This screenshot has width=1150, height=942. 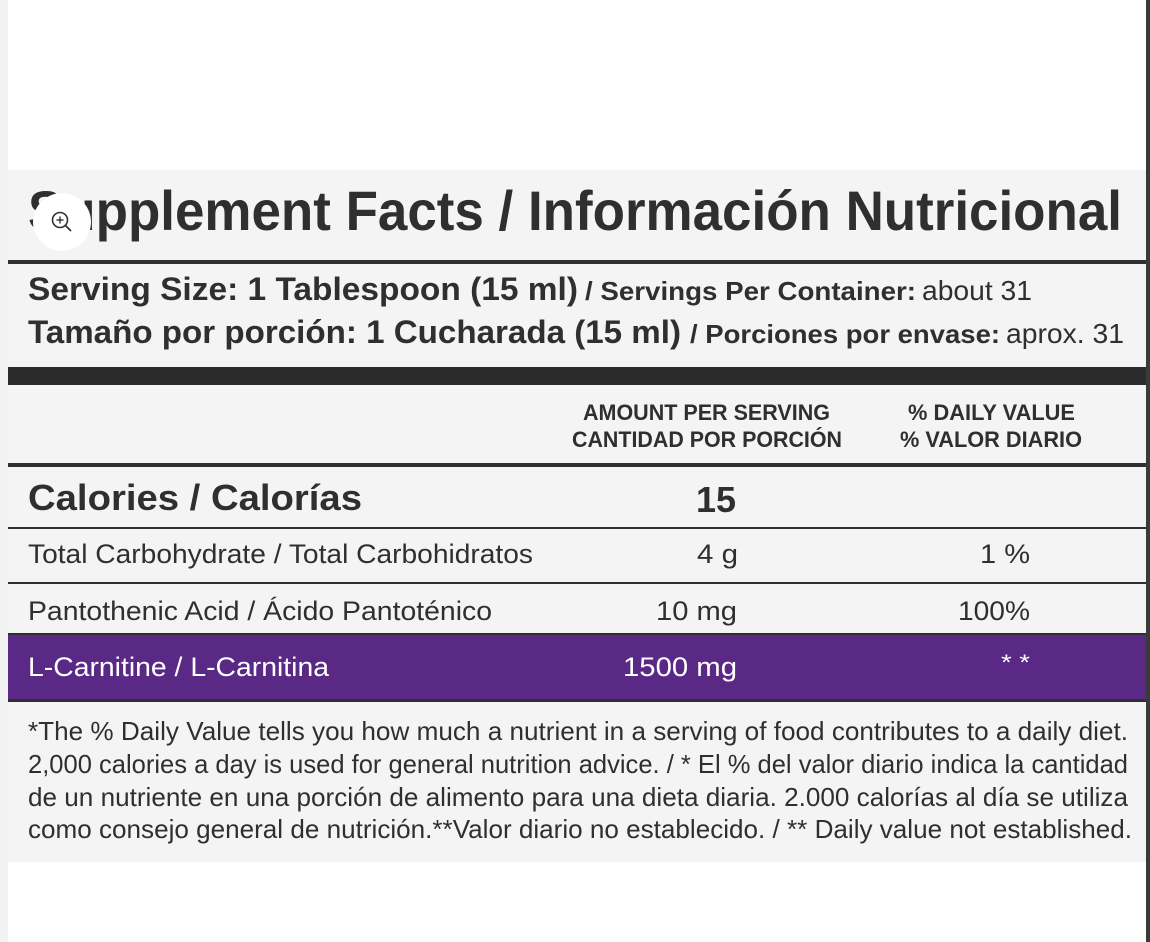 What do you see at coordinates (717, 554) in the screenshot?
I see `nutrient-amount: 4 g` at bounding box center [717, 554].